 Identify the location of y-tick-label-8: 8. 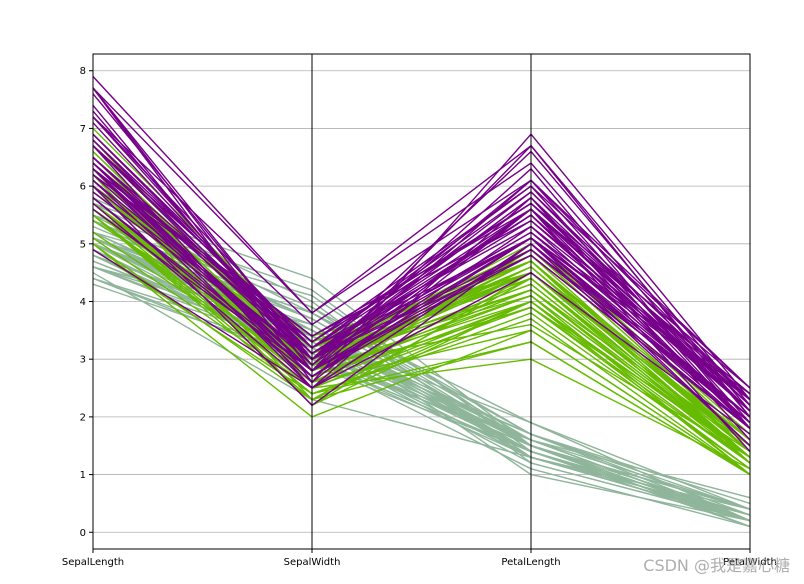
(83, 71).